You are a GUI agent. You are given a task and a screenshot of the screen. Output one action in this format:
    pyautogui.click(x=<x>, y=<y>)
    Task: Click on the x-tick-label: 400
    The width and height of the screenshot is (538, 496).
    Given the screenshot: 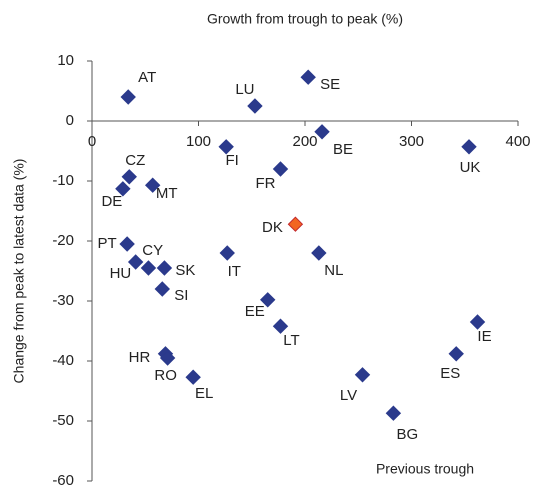 What is the action you would take?
    pyautogui.click(x=517, y=141)
    